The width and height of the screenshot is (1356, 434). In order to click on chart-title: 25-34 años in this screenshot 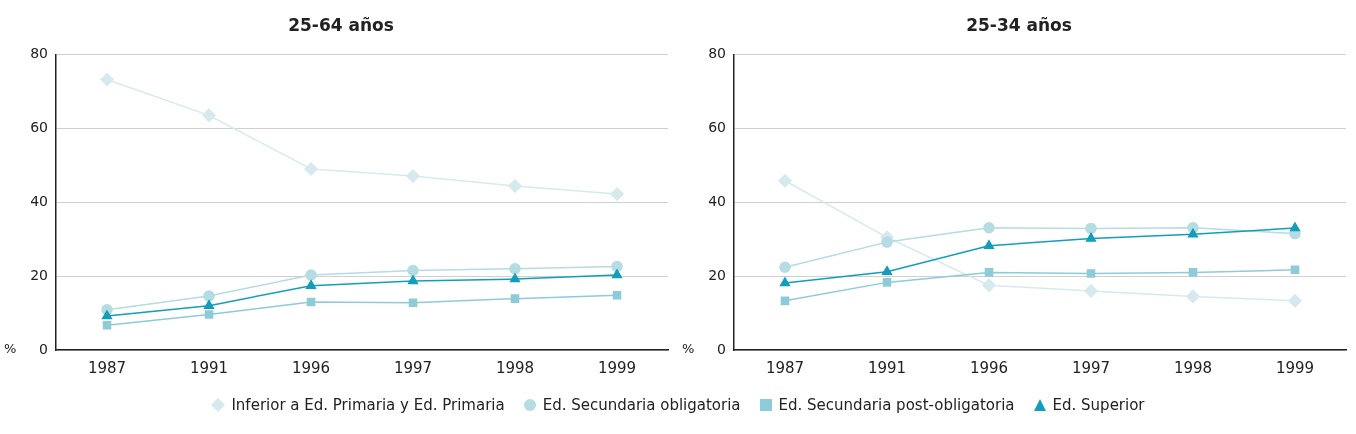, I will do `click(1019, 24)`.